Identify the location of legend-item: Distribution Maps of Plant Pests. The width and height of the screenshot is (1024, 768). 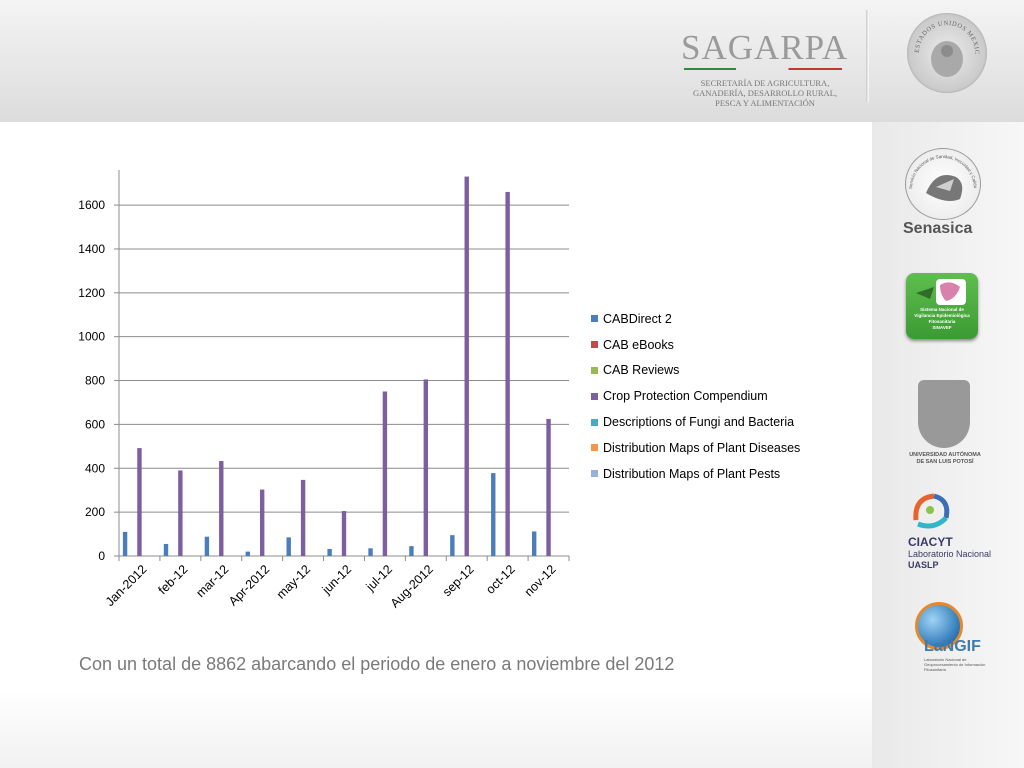
(695, 474).